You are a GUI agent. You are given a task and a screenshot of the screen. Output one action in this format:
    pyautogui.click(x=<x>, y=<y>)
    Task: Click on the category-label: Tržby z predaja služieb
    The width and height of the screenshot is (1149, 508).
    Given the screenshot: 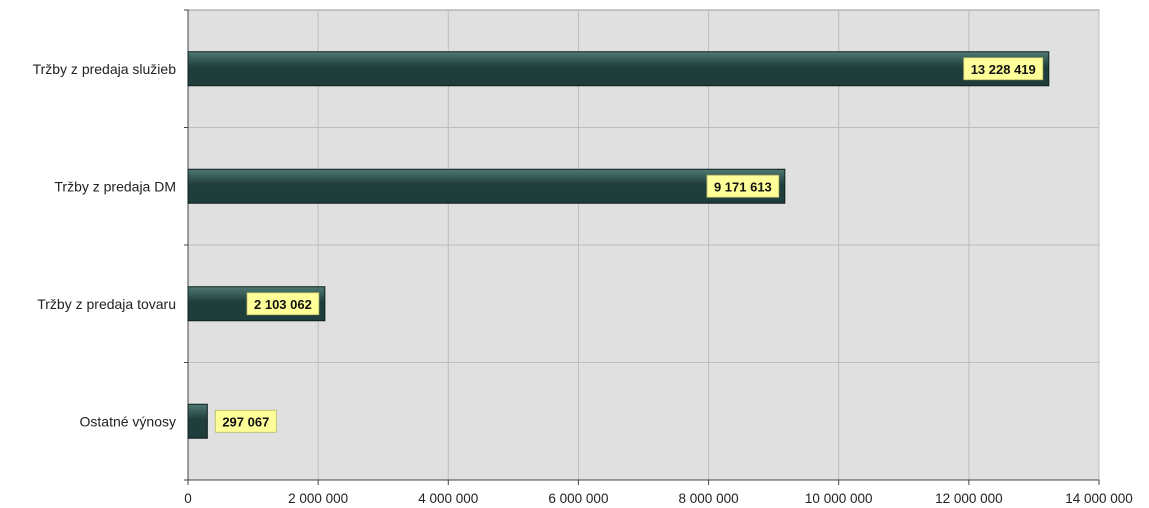 What is the action you would take?
    pyautogui.click(x=105, y=69)
    